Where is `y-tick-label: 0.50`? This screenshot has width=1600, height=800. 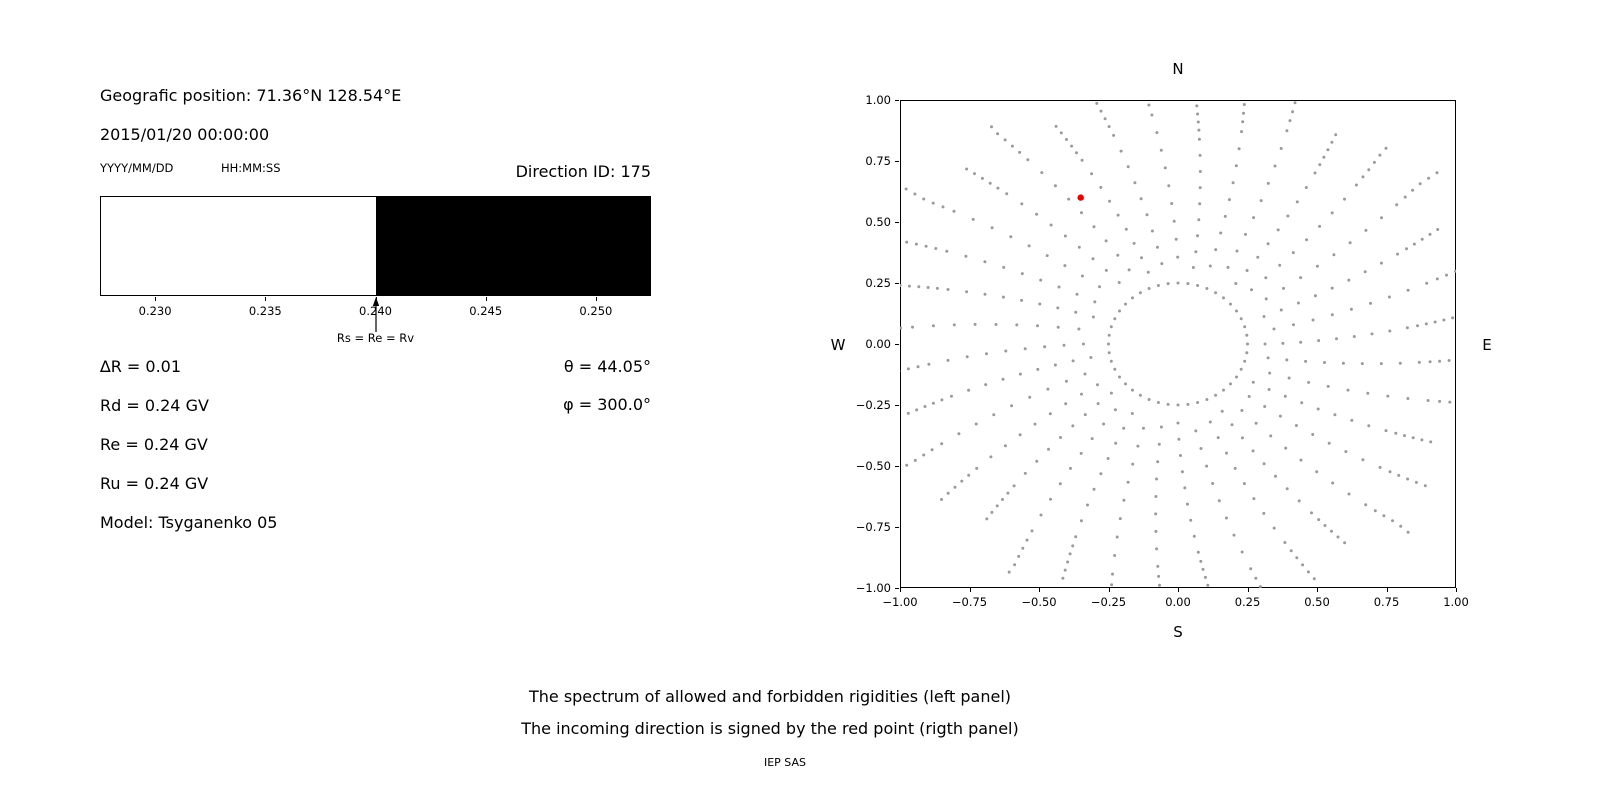 y-tick-label: 0.50 is located at coordinates (878, 222).